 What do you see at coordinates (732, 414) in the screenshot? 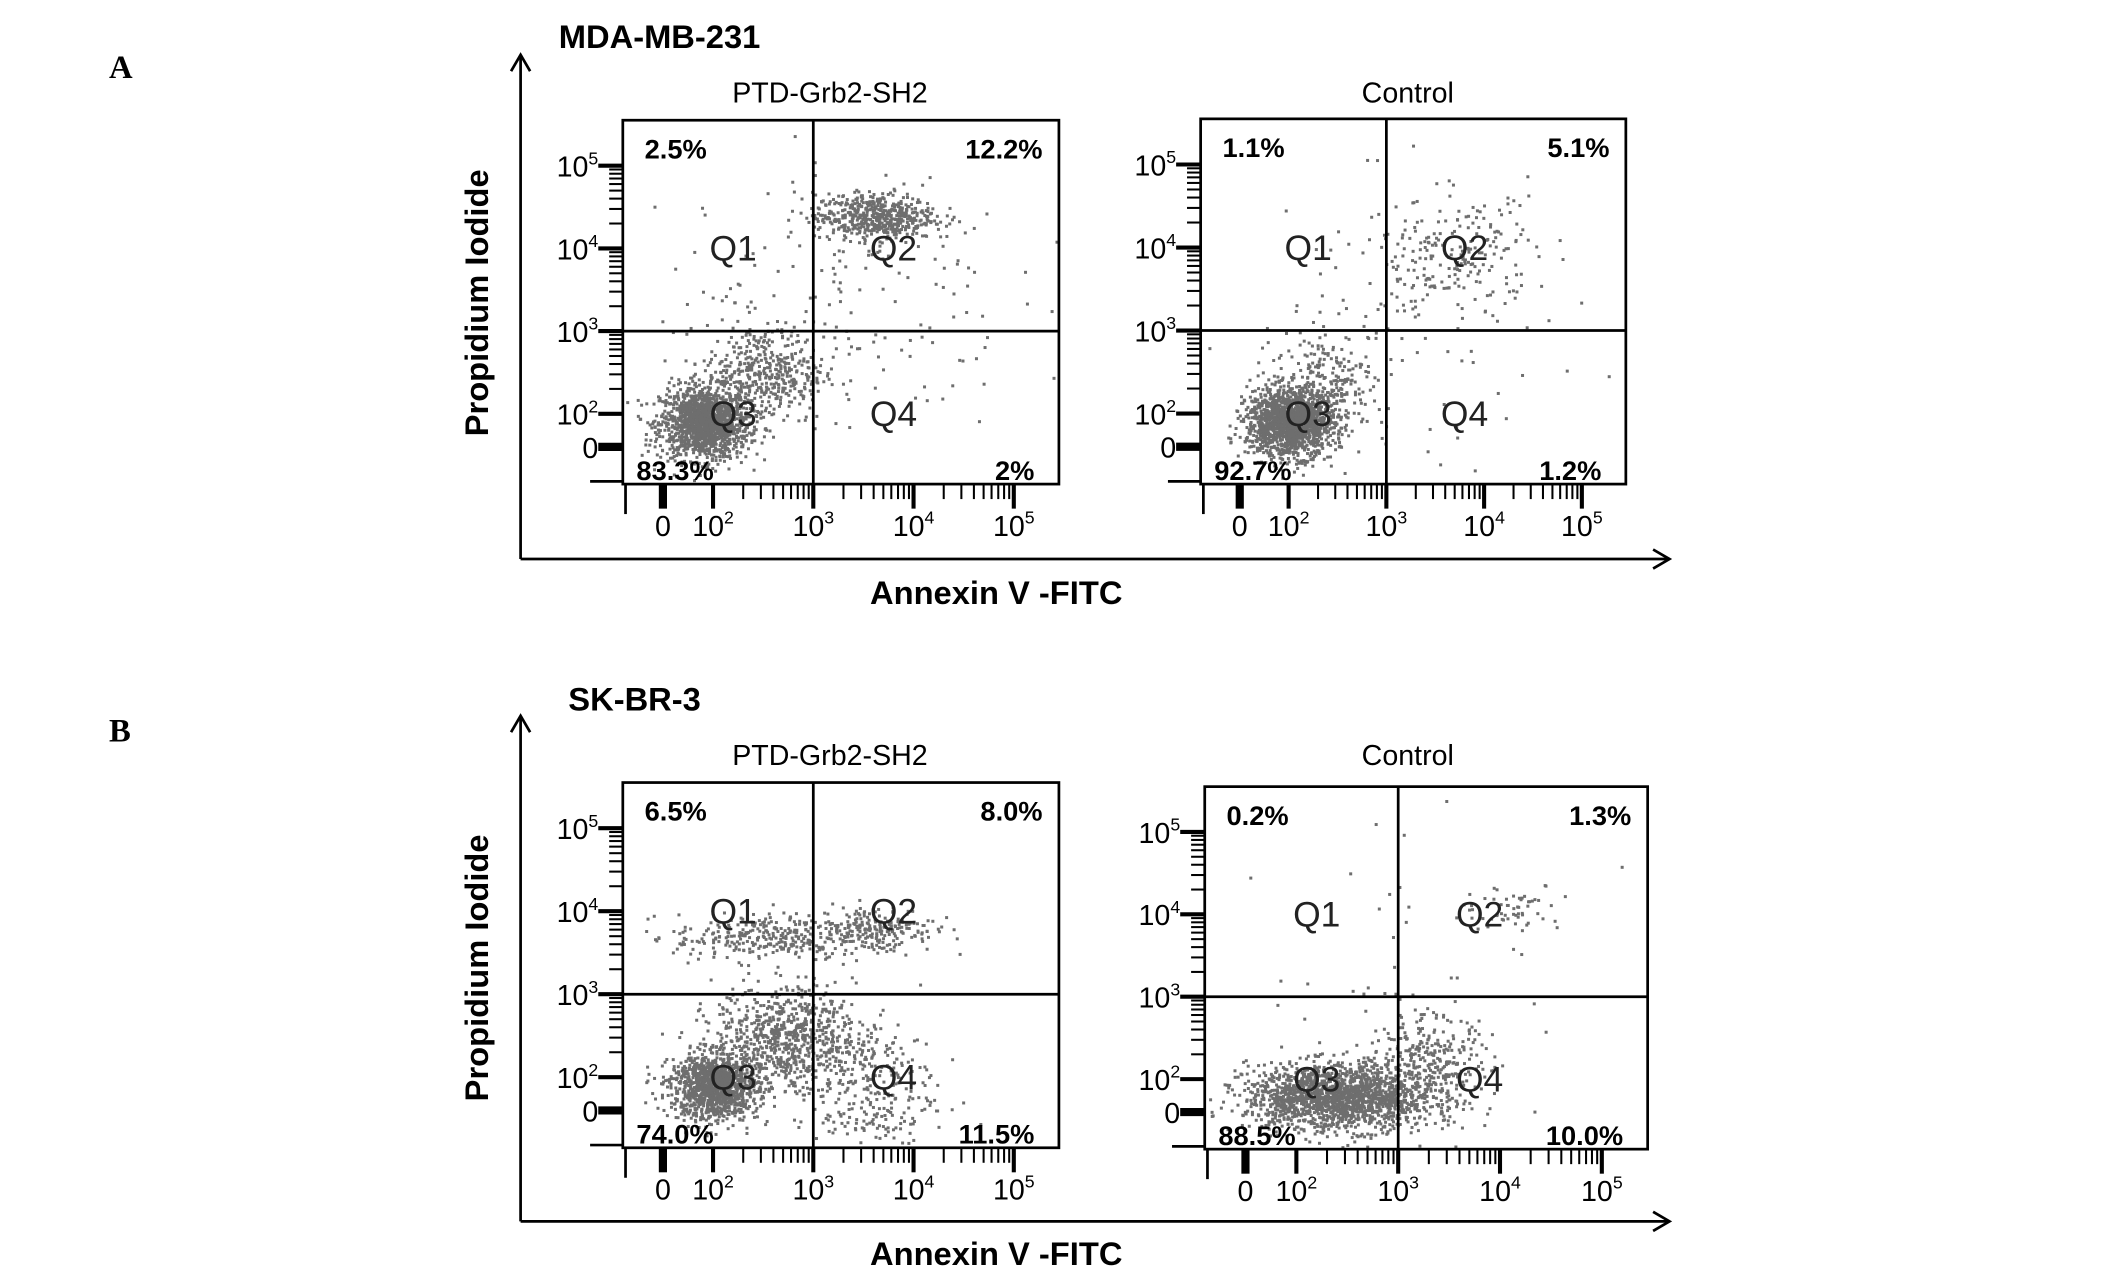
I see `quadrant-label: Q3` at bounding box center [732, 414].